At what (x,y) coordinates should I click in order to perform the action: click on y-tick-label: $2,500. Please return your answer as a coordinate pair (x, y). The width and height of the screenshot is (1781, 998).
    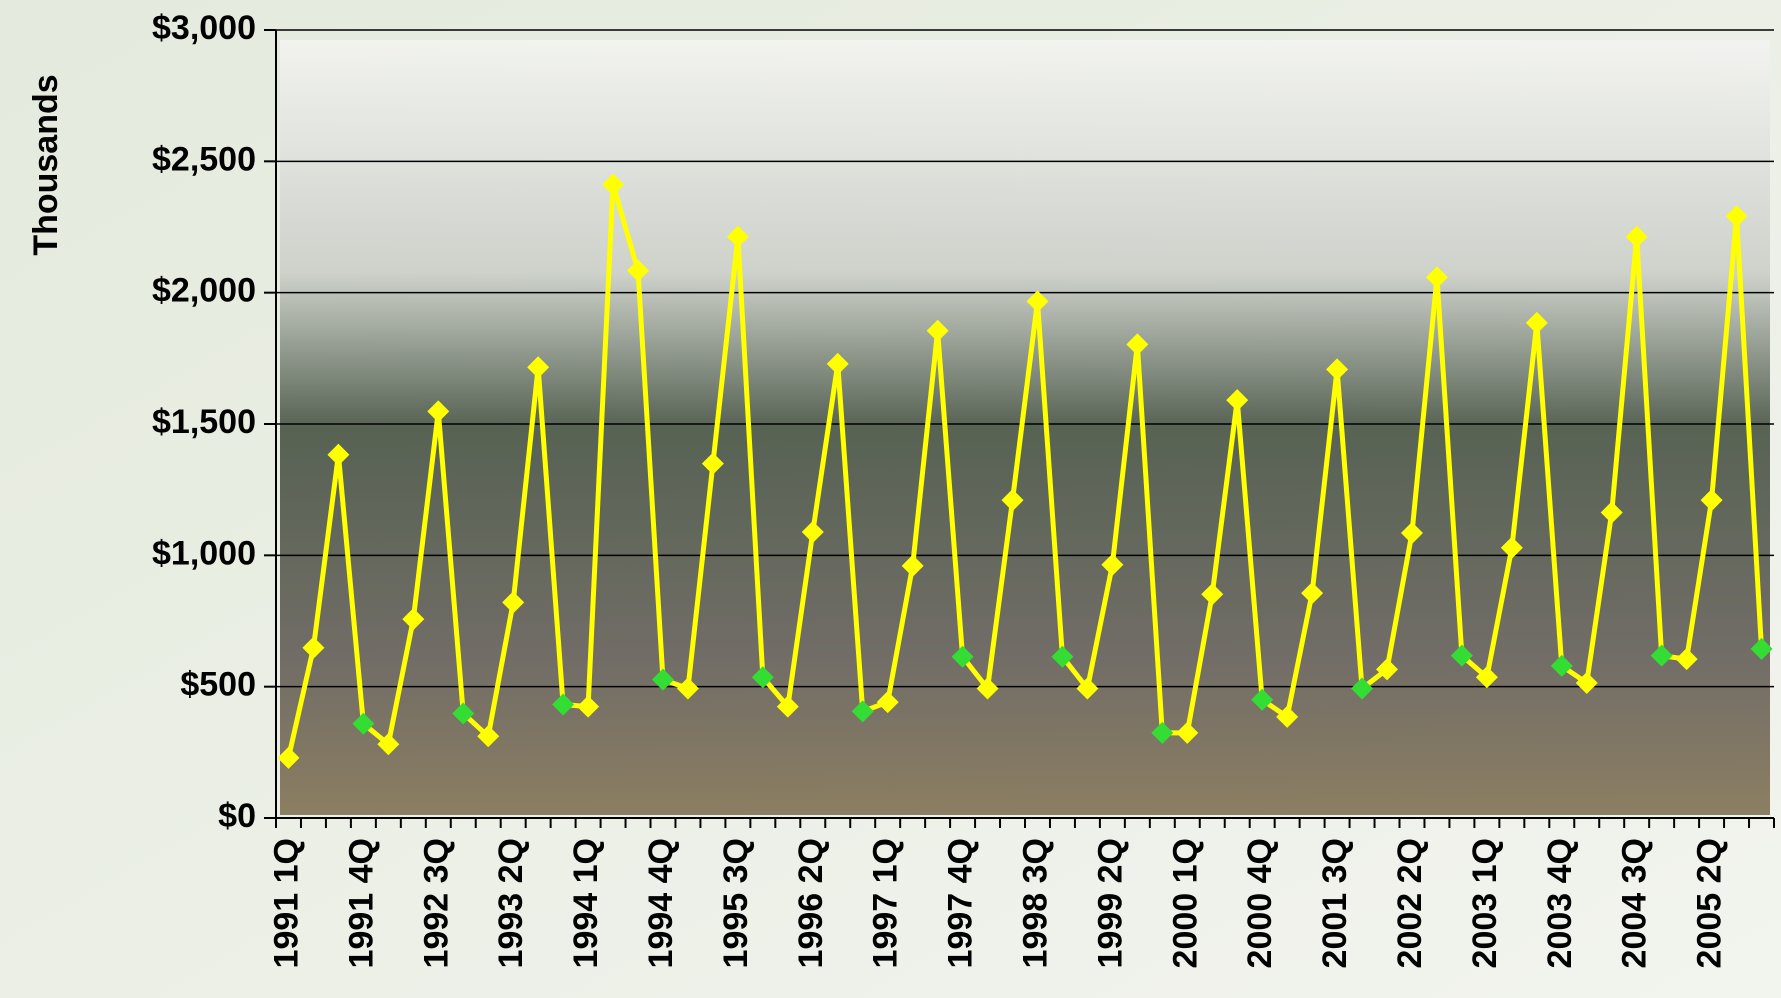
    Looking at the image, I should click on (204, 159).